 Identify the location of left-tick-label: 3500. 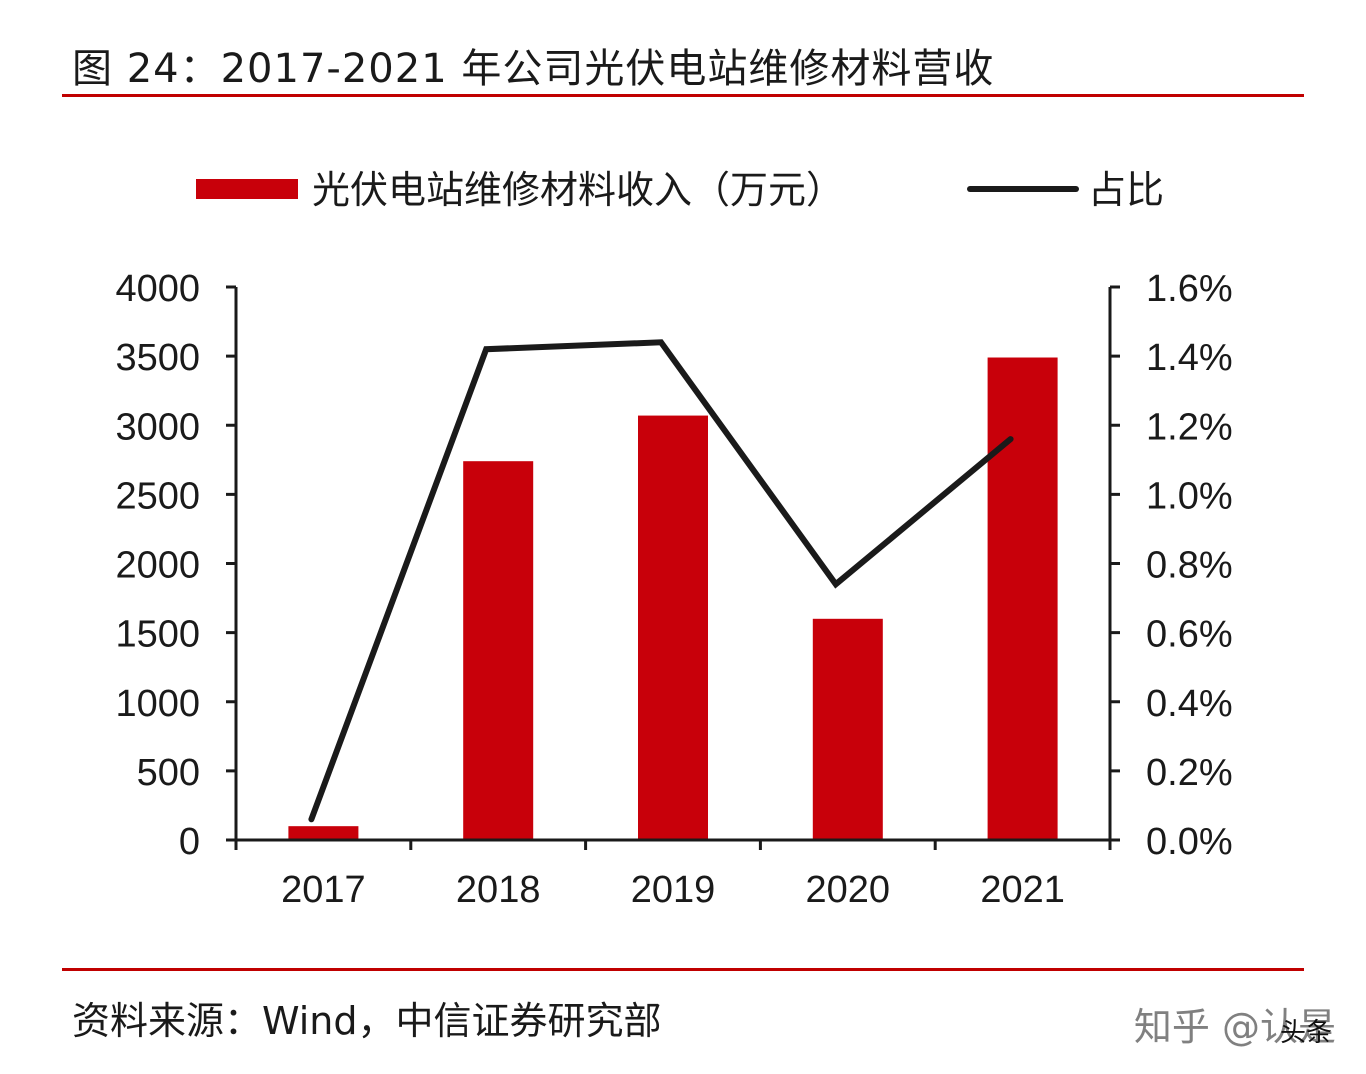
(157, 358).